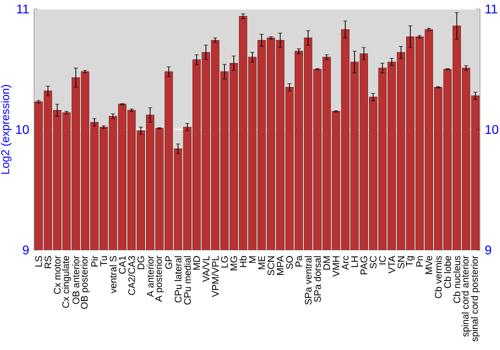 This screenshot has width=500, height=350. Describe the element at coordinates (178, 279) in the screenshot. I see `x-tick-label: CPu lateral` at that location.